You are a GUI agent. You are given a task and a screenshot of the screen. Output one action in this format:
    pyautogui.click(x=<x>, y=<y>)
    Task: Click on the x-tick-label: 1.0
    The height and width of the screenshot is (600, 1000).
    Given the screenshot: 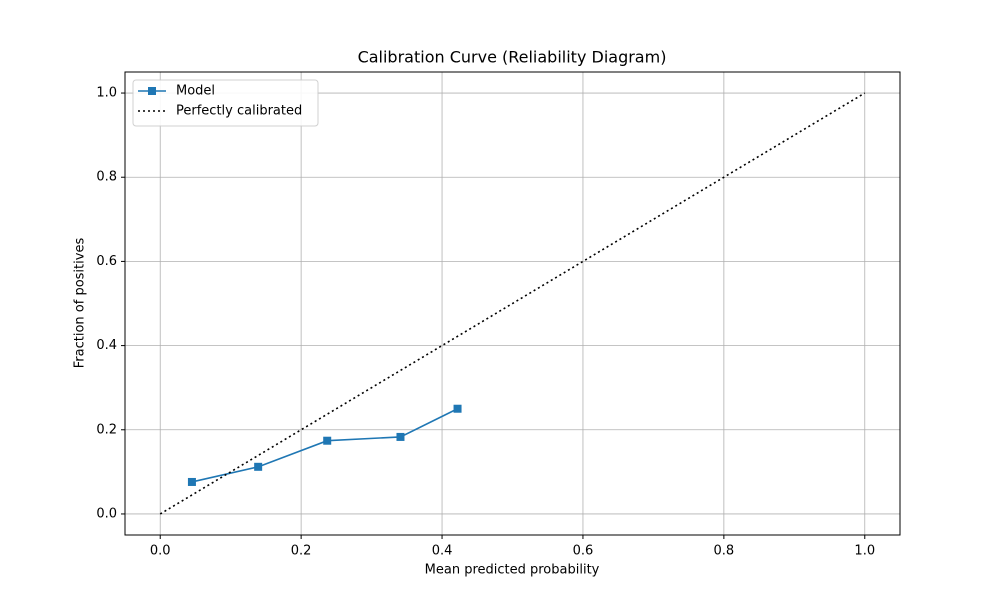 What is the action you would take?
    pyautogui.click(x=864, y=551)
    